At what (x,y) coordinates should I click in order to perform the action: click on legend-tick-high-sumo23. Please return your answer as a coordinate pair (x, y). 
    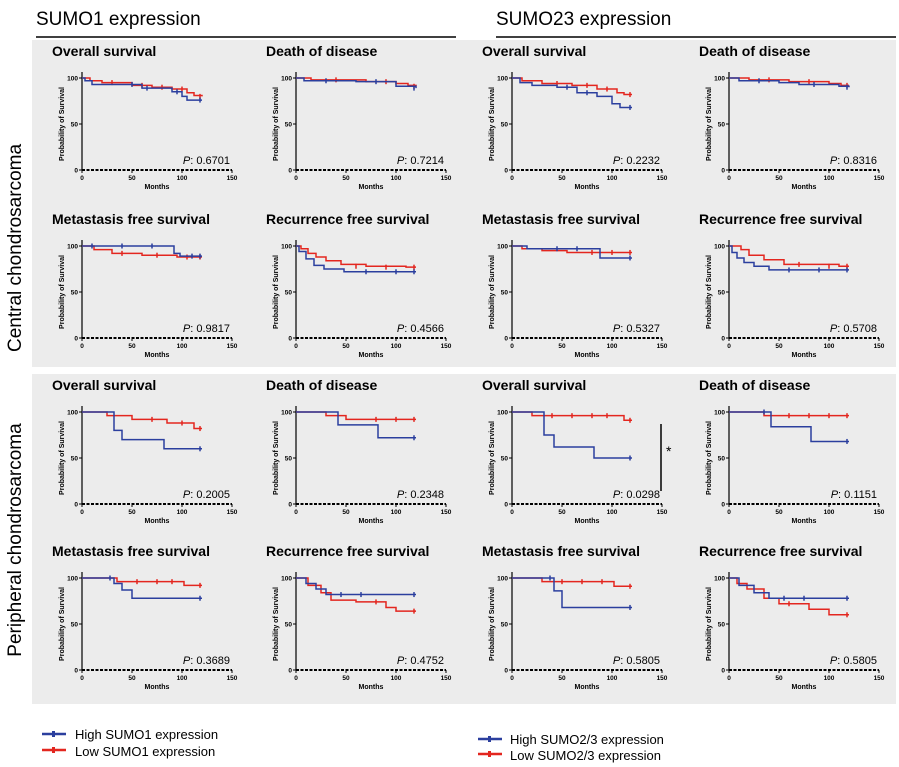
    Looking at the image, I should click on (489, 739).